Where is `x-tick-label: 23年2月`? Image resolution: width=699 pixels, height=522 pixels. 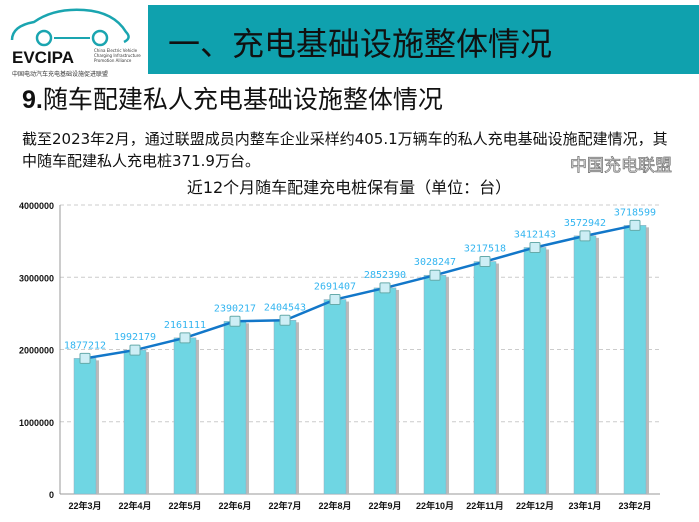
x-tick-label: 23年2月 is located at coordinates (634, 505).